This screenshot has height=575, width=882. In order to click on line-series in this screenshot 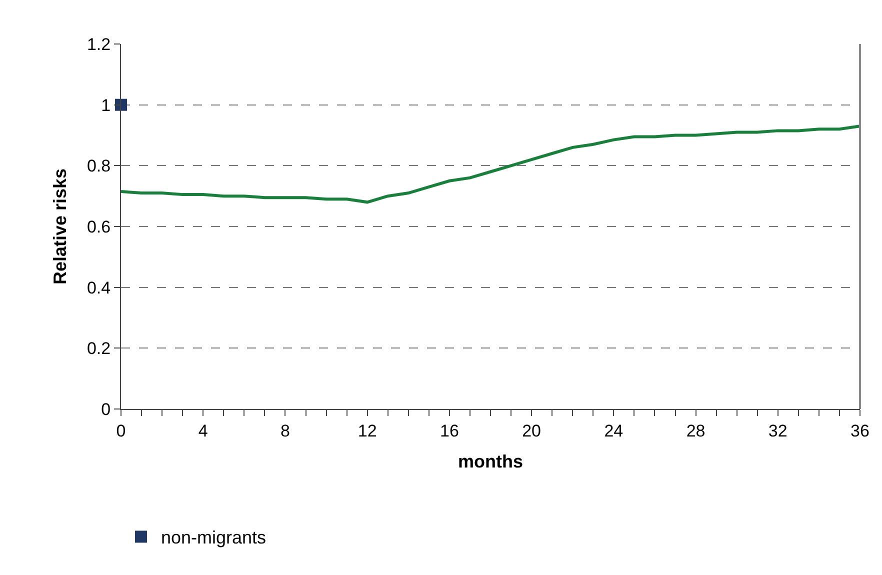, I will do `click(490, 164)`.